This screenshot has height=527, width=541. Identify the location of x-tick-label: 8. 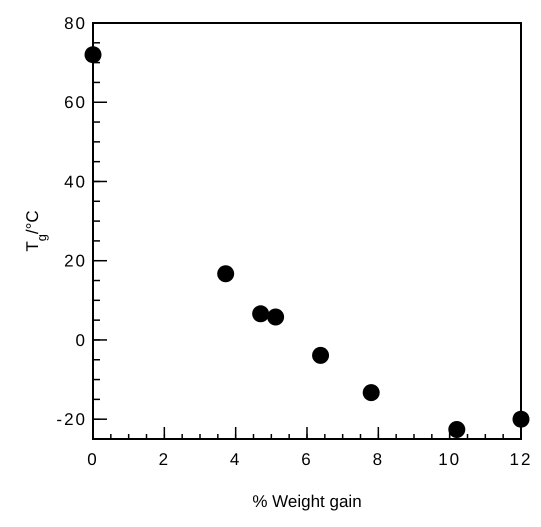
(378, 459).